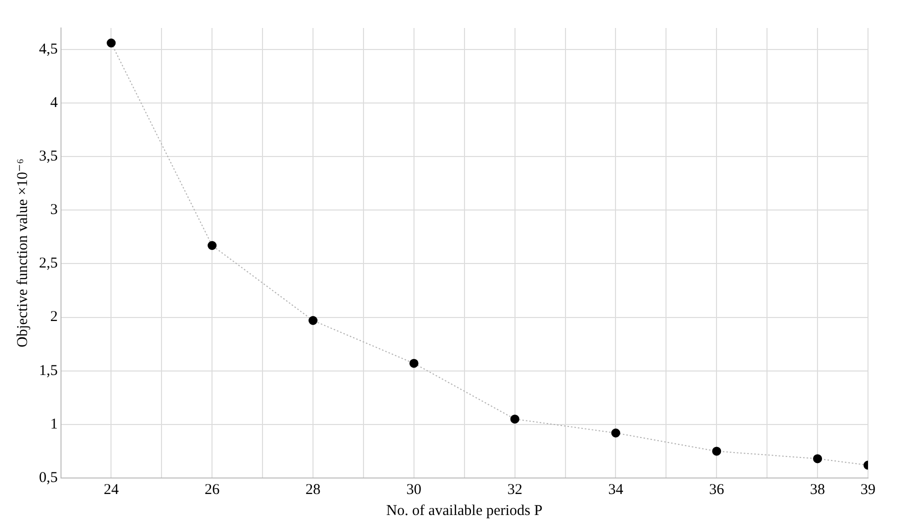 The height and width of the screenshot is (532, 898). I want to click on y-tick-label: 1, so click(54, 424).